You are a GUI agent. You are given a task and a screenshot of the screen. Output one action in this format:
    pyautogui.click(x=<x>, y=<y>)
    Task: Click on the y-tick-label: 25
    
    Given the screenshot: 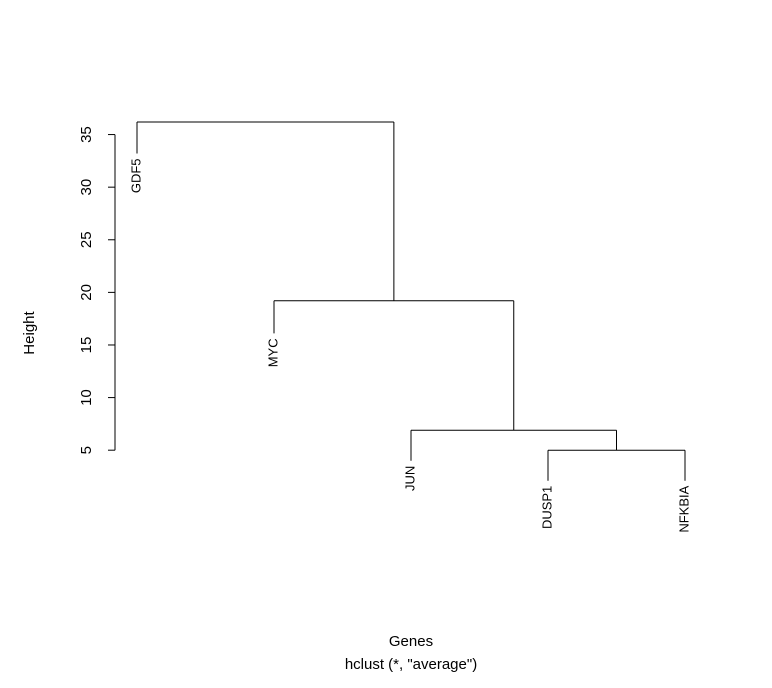 What is the action you would take?
    pyautogui.click(x=86, y=239)
    